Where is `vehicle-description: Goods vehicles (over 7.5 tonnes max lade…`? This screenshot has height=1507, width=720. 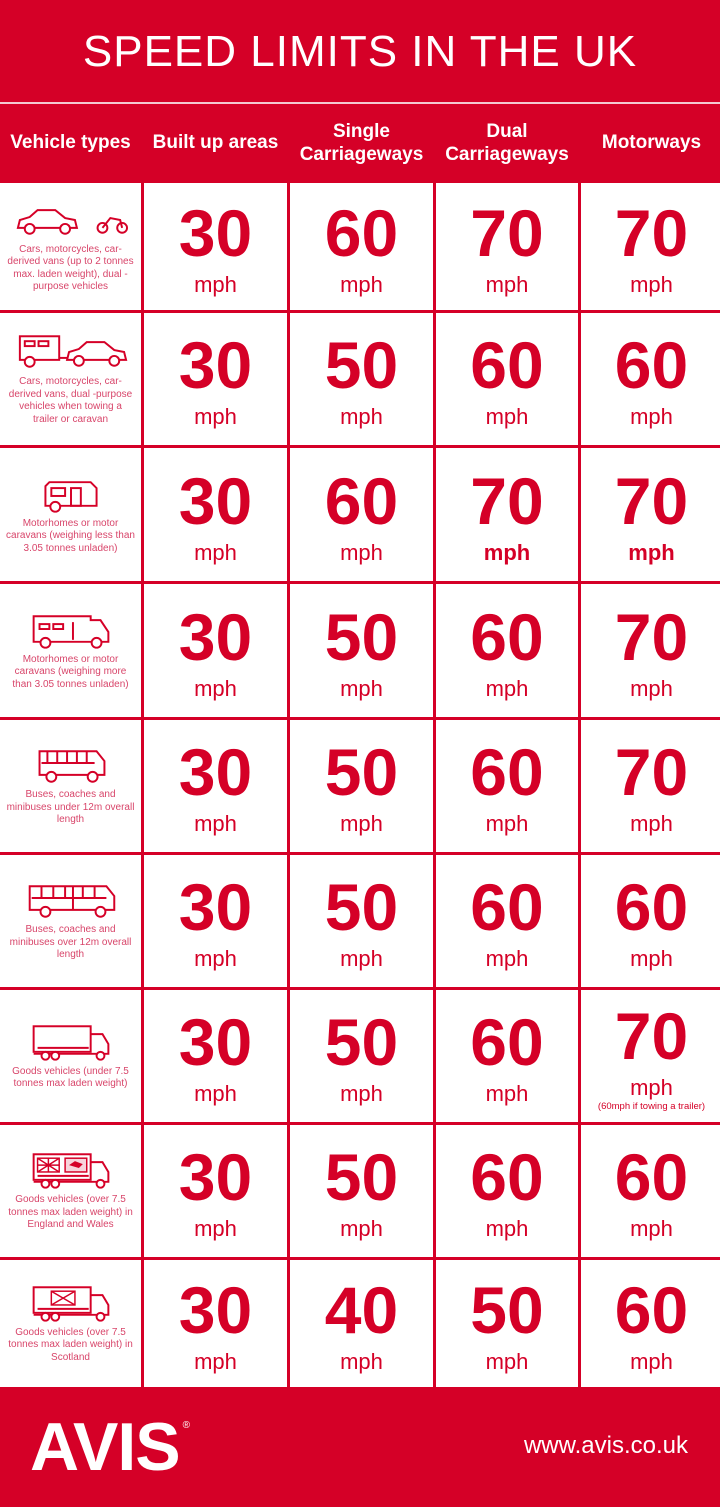 vehicle-description: Goods vehicles (over 7.5 tonnes max lade… is located at coordinates (70, 1344).